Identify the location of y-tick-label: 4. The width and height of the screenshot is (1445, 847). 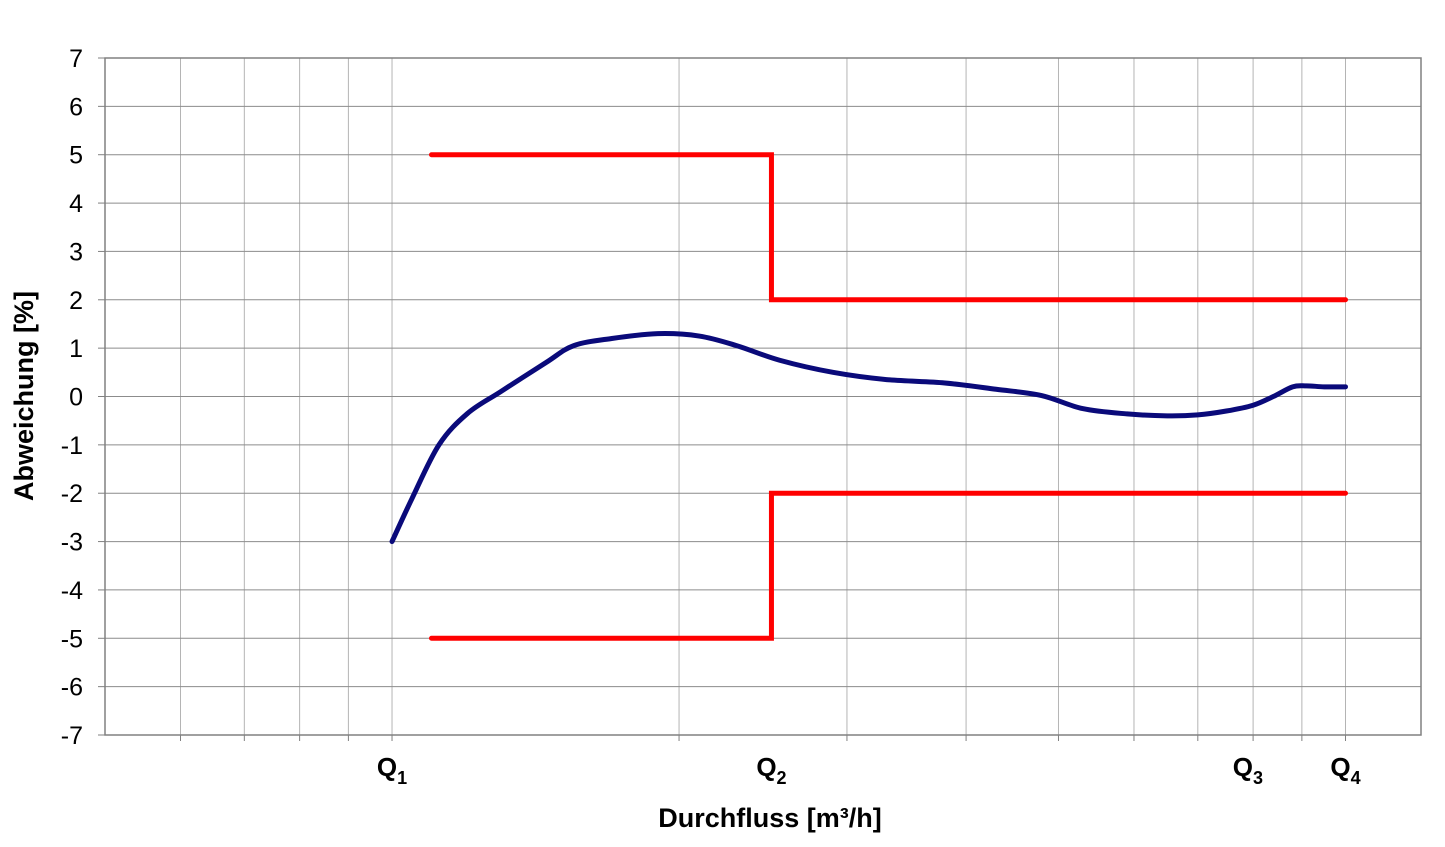
(76, 204).